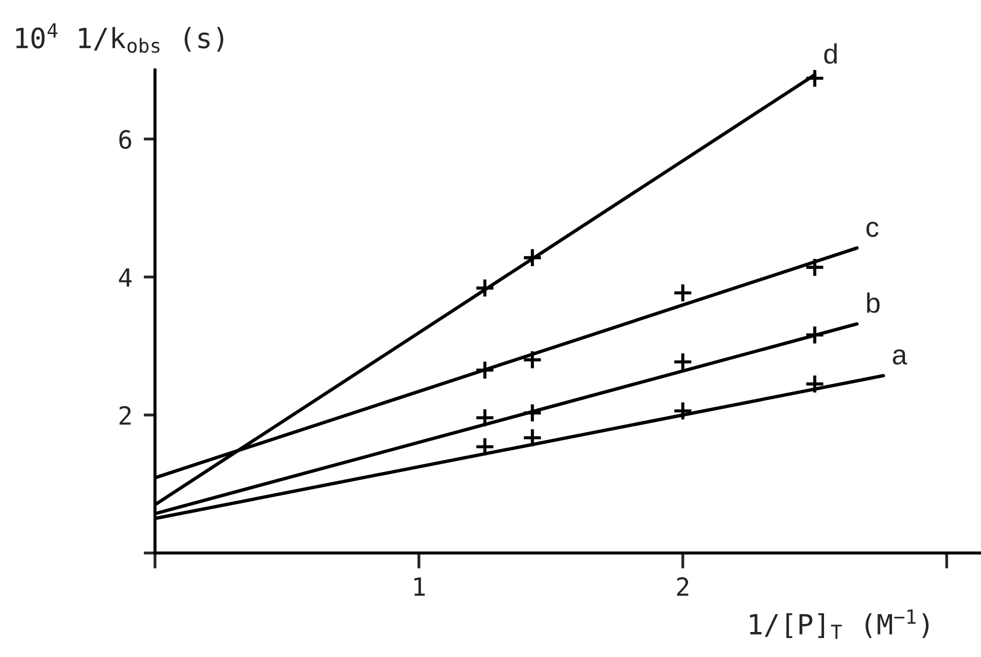 The height and width of the screenshot is (657, 981). What do you see at coordinates (125, 139) in the screenshot?
I see `y-tick-label: 6` at bounding box center [125, 139].